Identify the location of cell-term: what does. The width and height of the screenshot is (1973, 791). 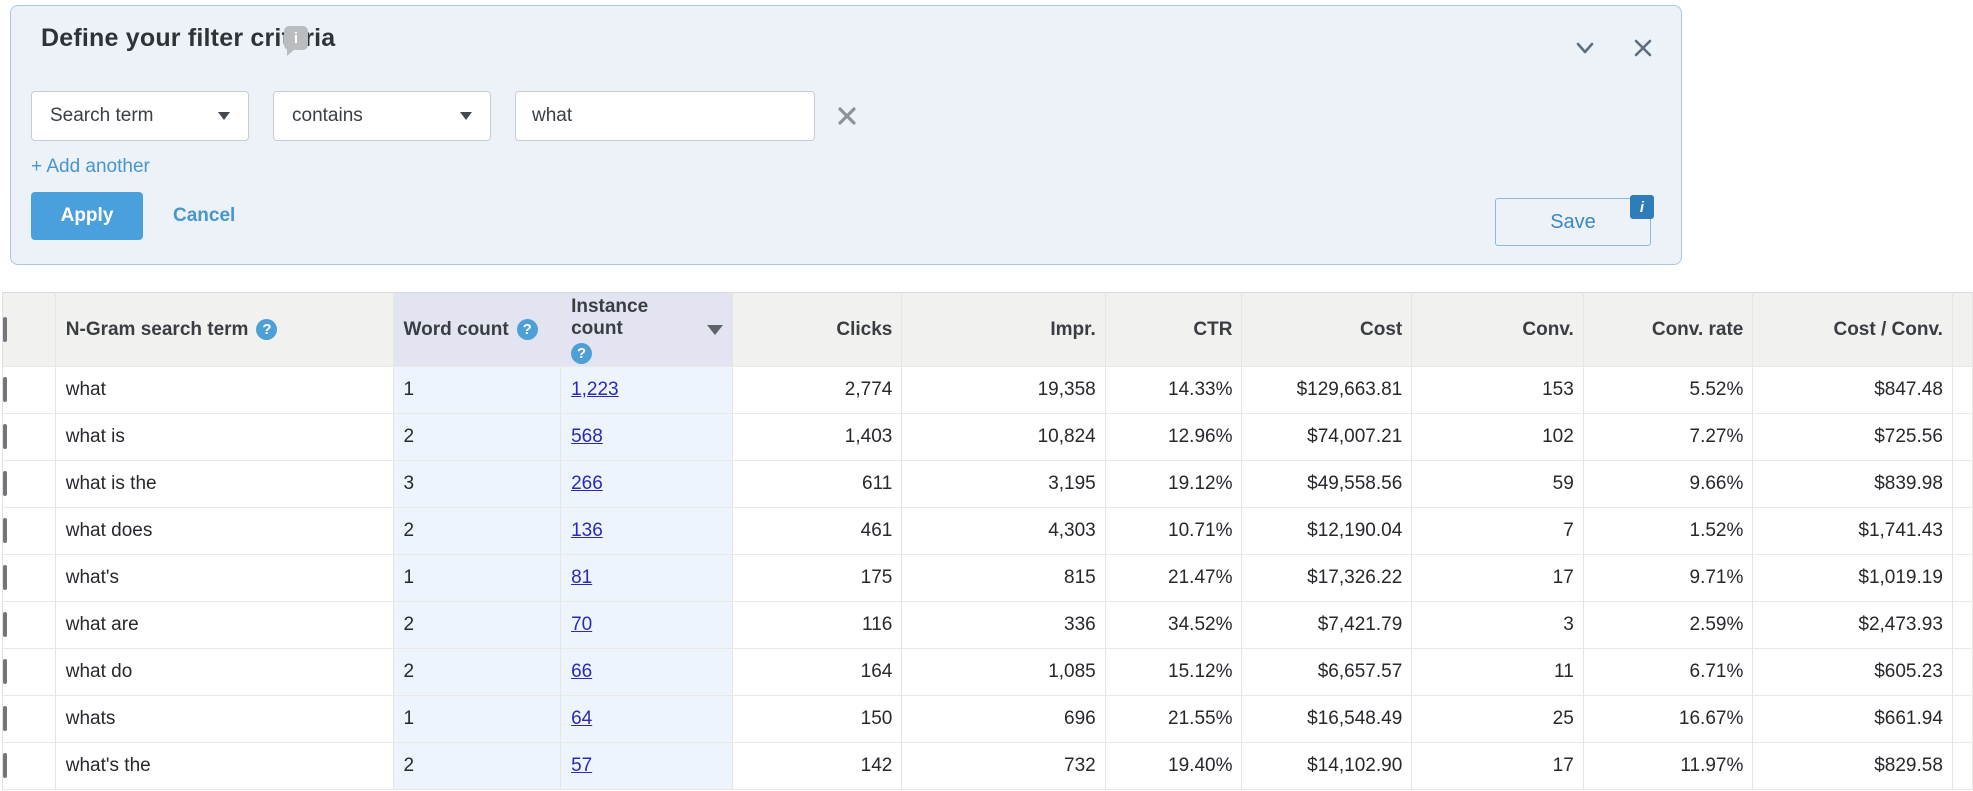
(224, 531).